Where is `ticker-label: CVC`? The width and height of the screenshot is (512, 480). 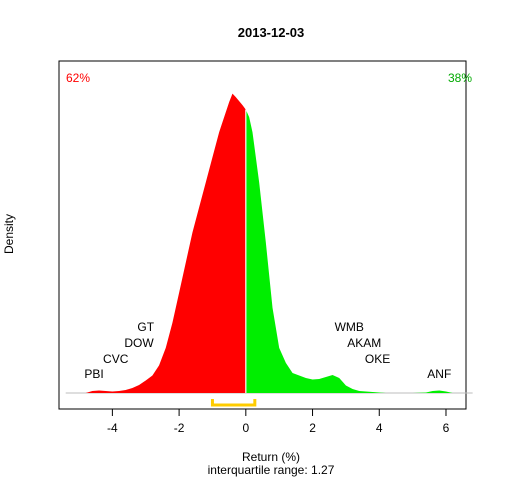
ticker-label: CVC is located at coordinates (116, 359).